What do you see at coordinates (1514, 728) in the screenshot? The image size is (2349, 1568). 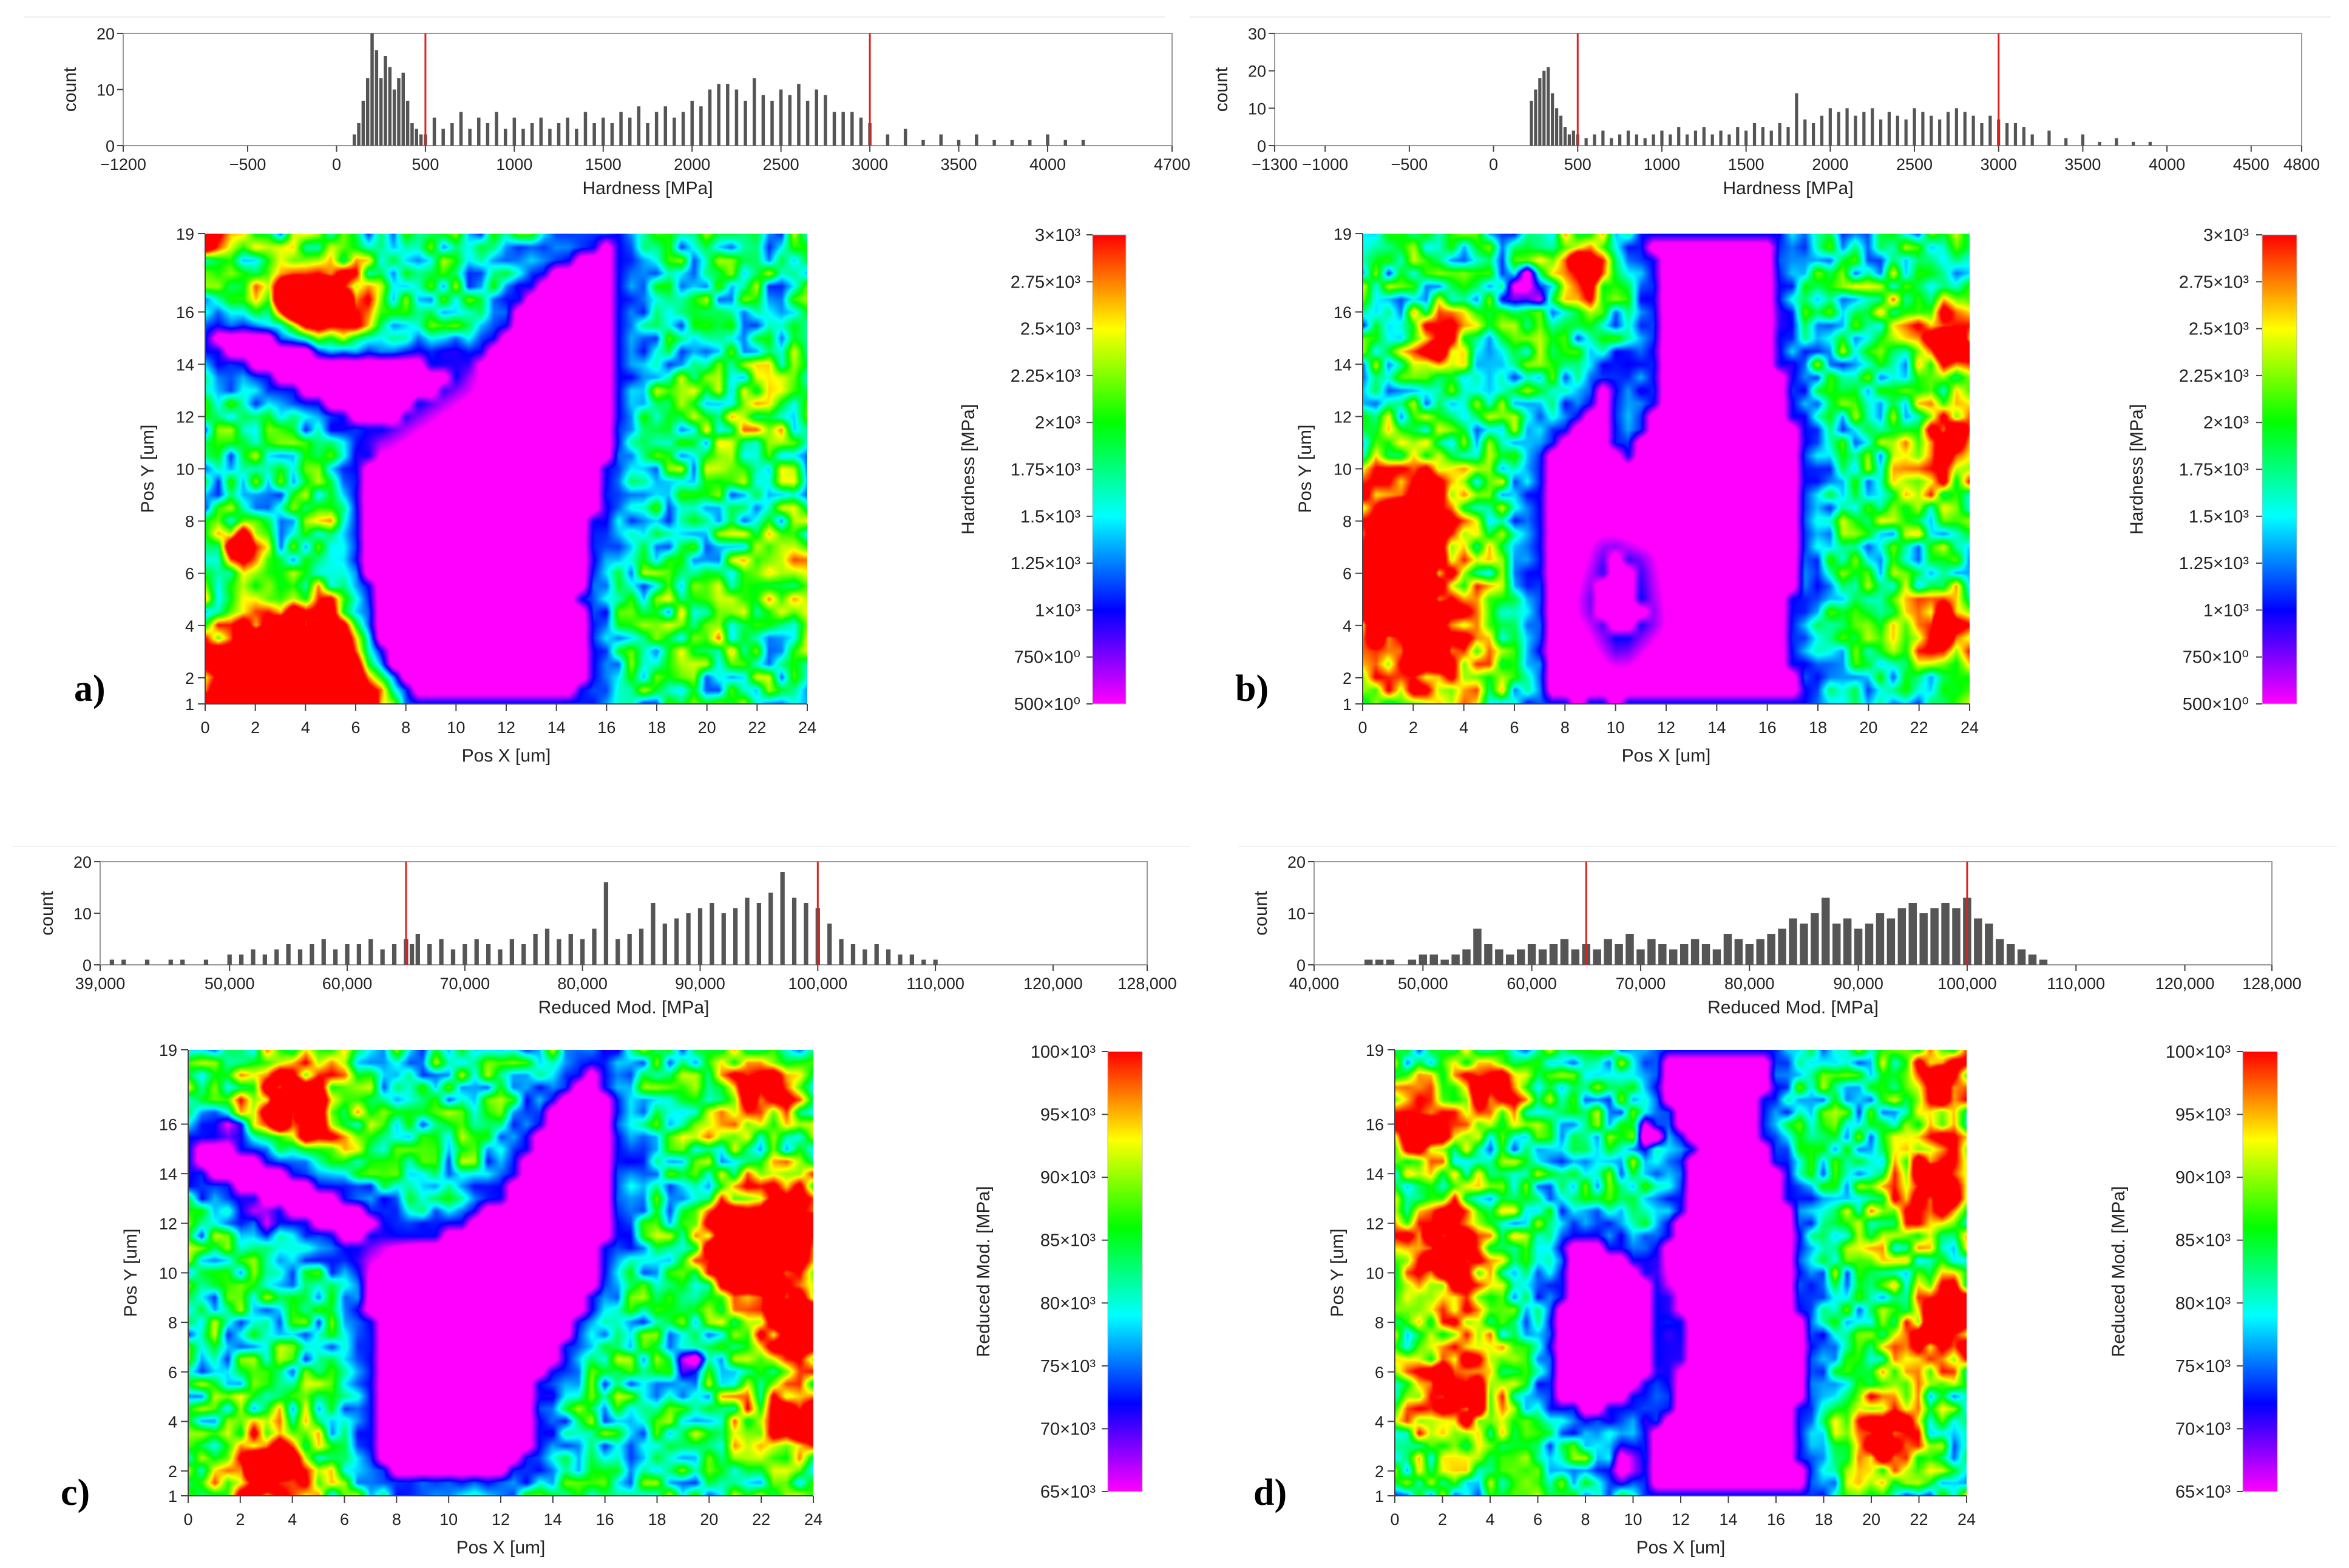 I see `map-x-tick-label: 6` at bounding box center [1514, 728].